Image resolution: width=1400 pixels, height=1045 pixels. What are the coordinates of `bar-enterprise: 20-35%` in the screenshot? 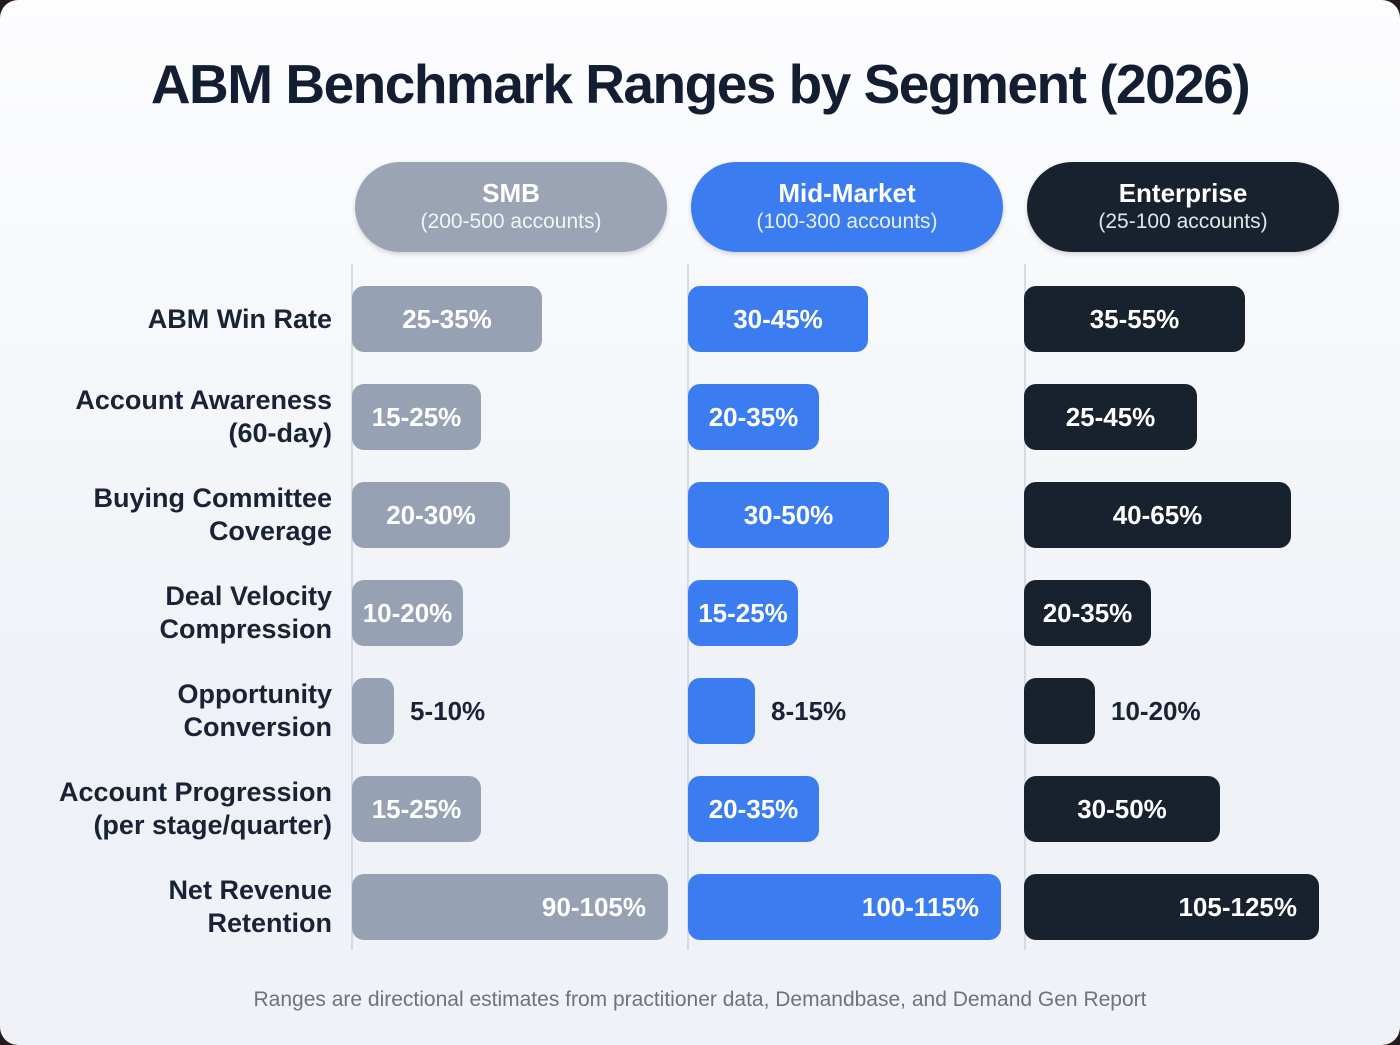 It's located at (1087, 613).